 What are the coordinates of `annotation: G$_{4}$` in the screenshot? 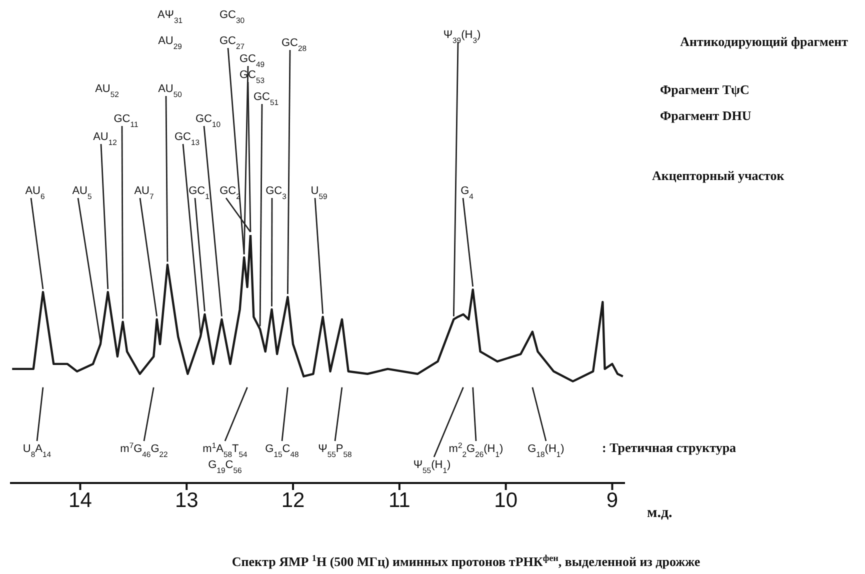 It's located at (467, 192).